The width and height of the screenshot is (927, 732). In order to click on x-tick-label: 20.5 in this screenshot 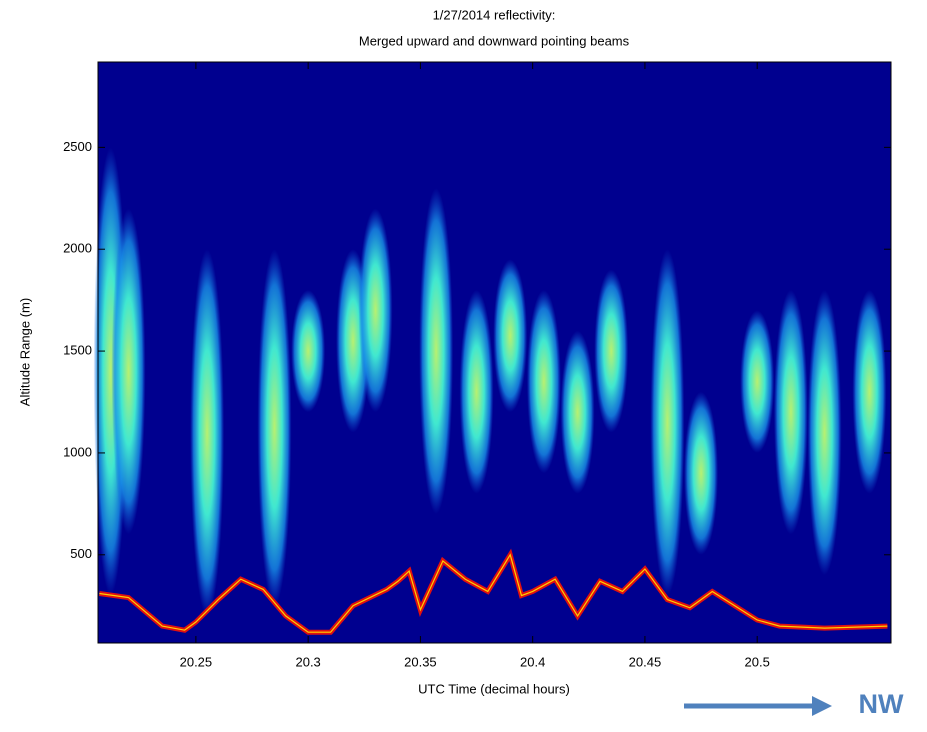, I will do `click(757, 661)`.